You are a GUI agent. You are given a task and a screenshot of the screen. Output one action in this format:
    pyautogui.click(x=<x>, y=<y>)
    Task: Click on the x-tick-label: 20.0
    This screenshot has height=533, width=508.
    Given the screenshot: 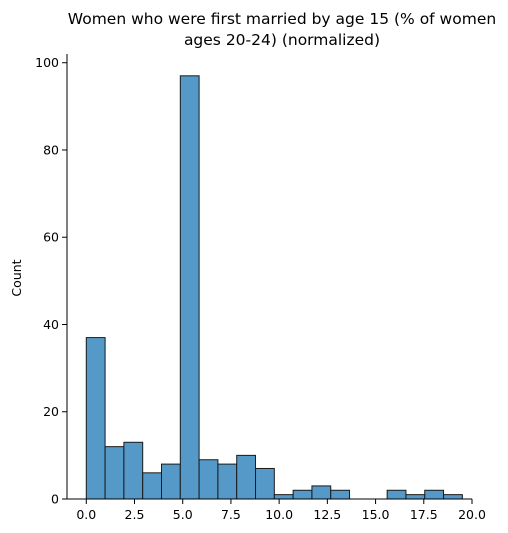 What is the action you would take?
    pyautogui.click(x=472, y=514)
    